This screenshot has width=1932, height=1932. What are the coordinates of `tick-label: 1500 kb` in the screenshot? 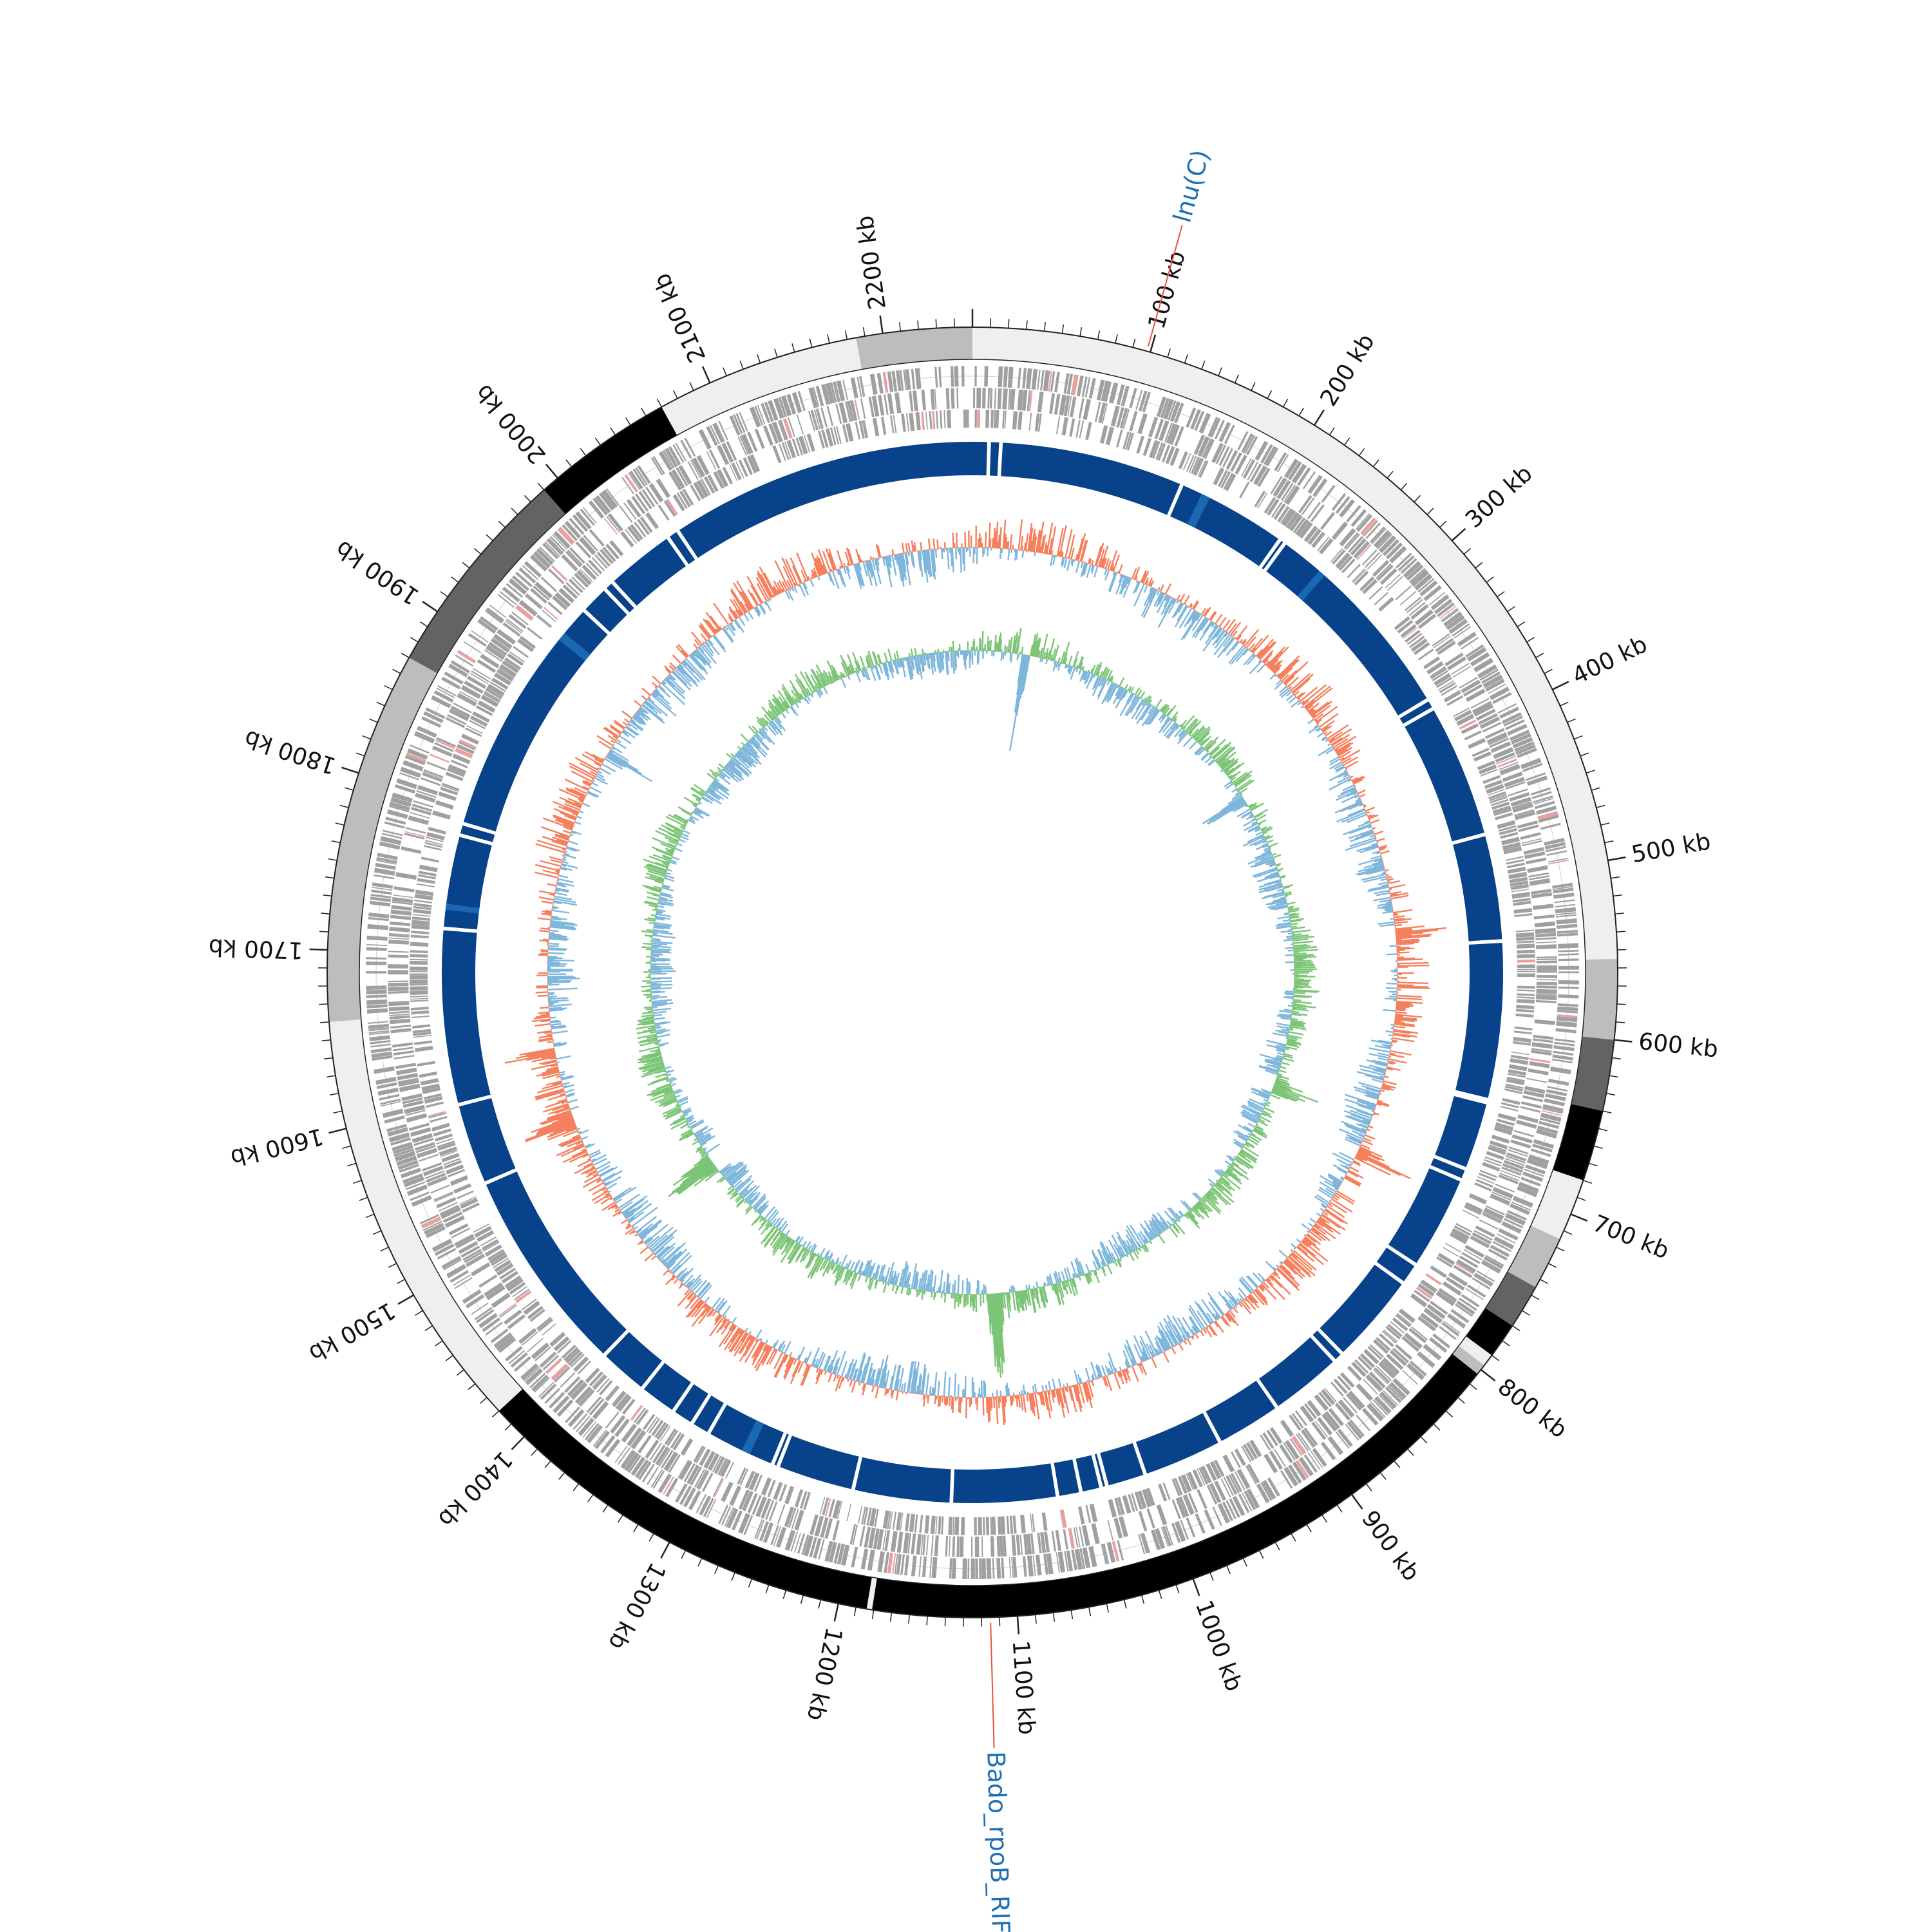 It's located at (352, 1332).